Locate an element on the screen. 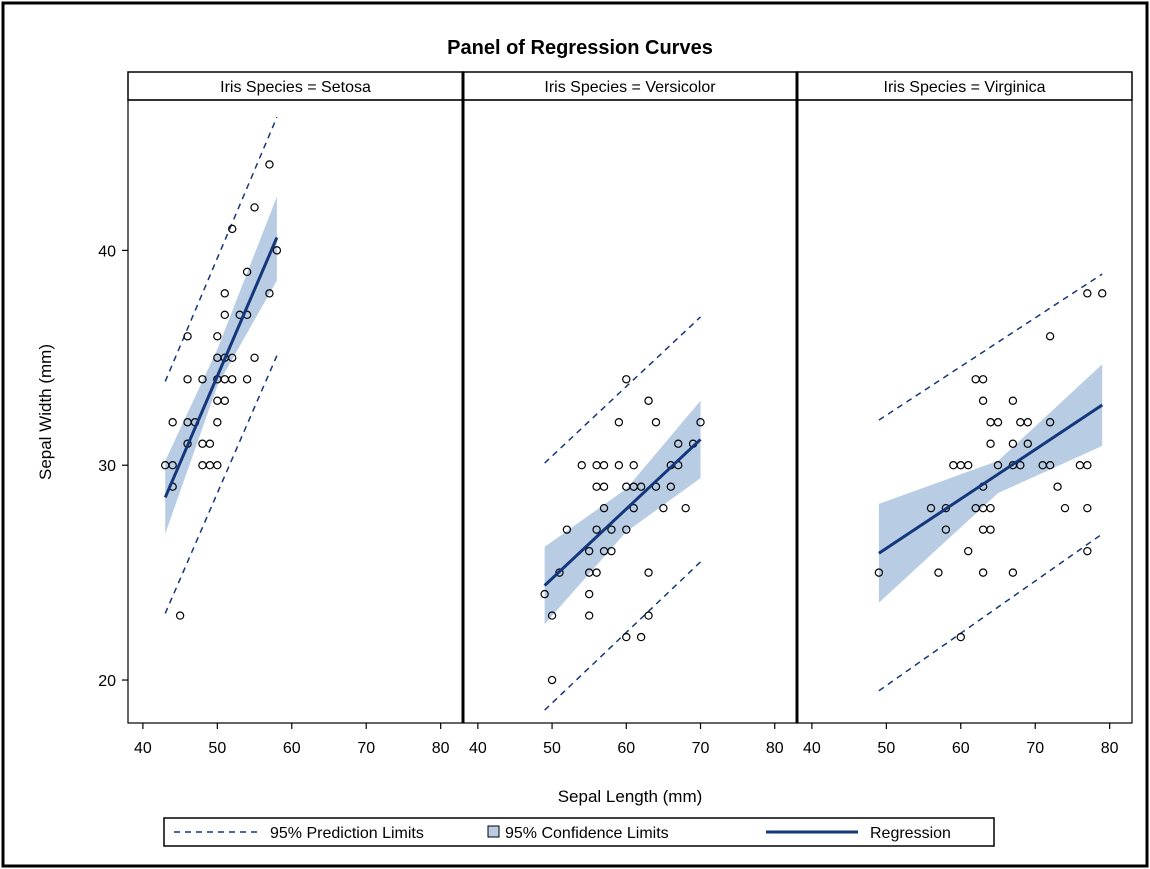 The width and height of the screenshot is (1150, 869). legend-prediction-label: 95% Prediction Limits is located at coordinates (347, 833).